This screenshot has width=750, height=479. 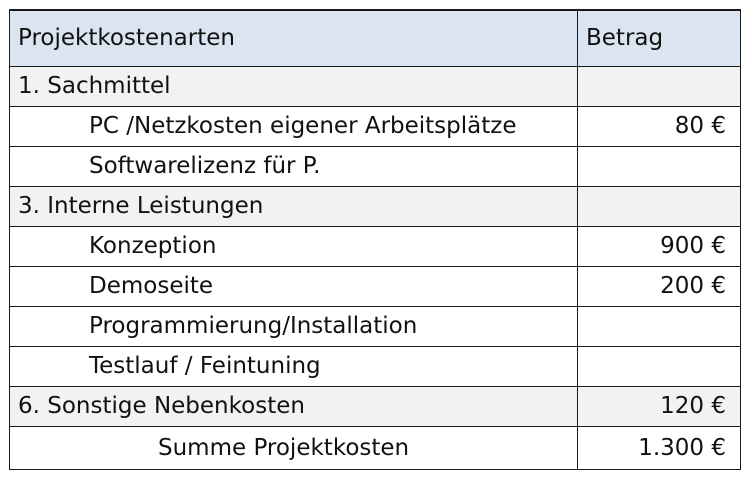 What do you see at coordinates (293, 286) in the screenshot?
I see `row-label: Demoseite` at bounding box center [293, 286].